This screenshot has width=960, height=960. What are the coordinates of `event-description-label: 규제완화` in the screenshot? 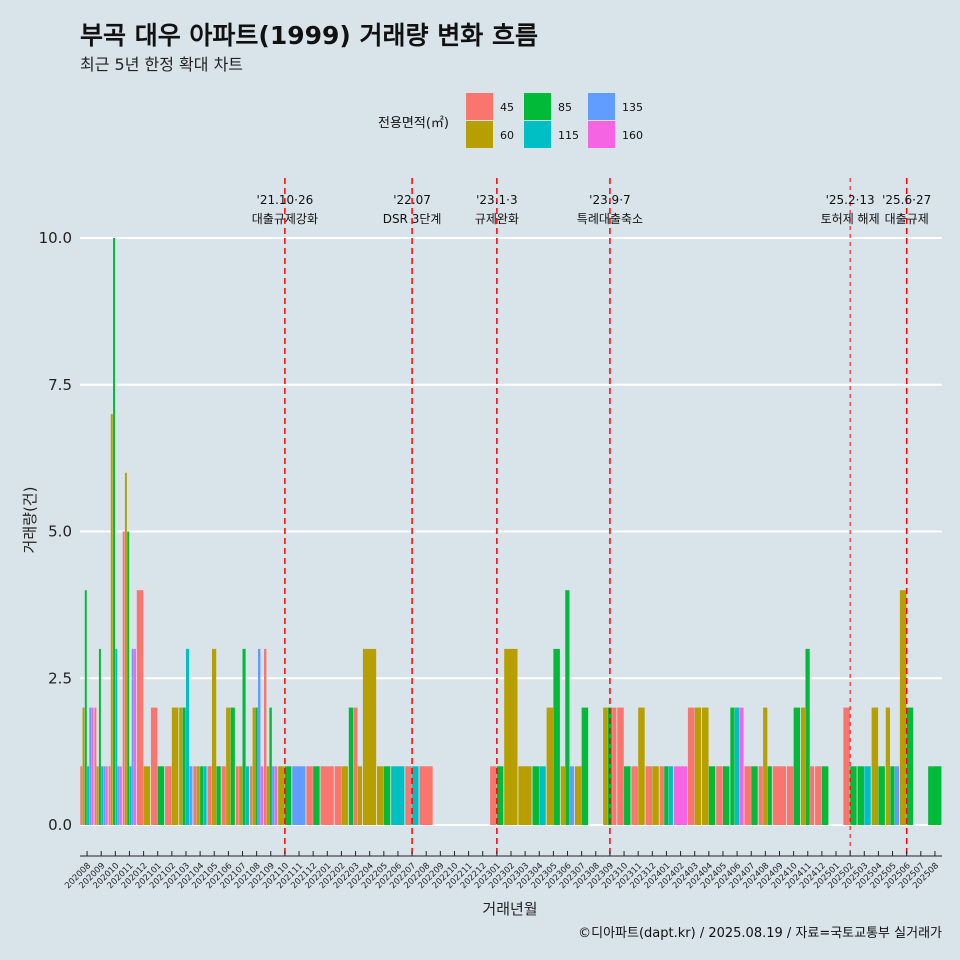 It's located at (497, 219).